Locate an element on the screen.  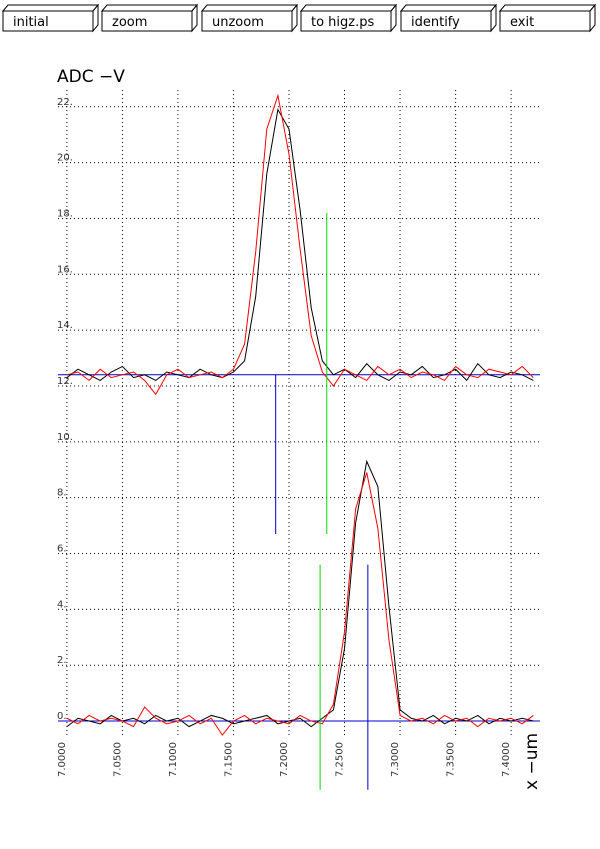
x-tick-label: 7.0000 is located at coordinates (62, 759).